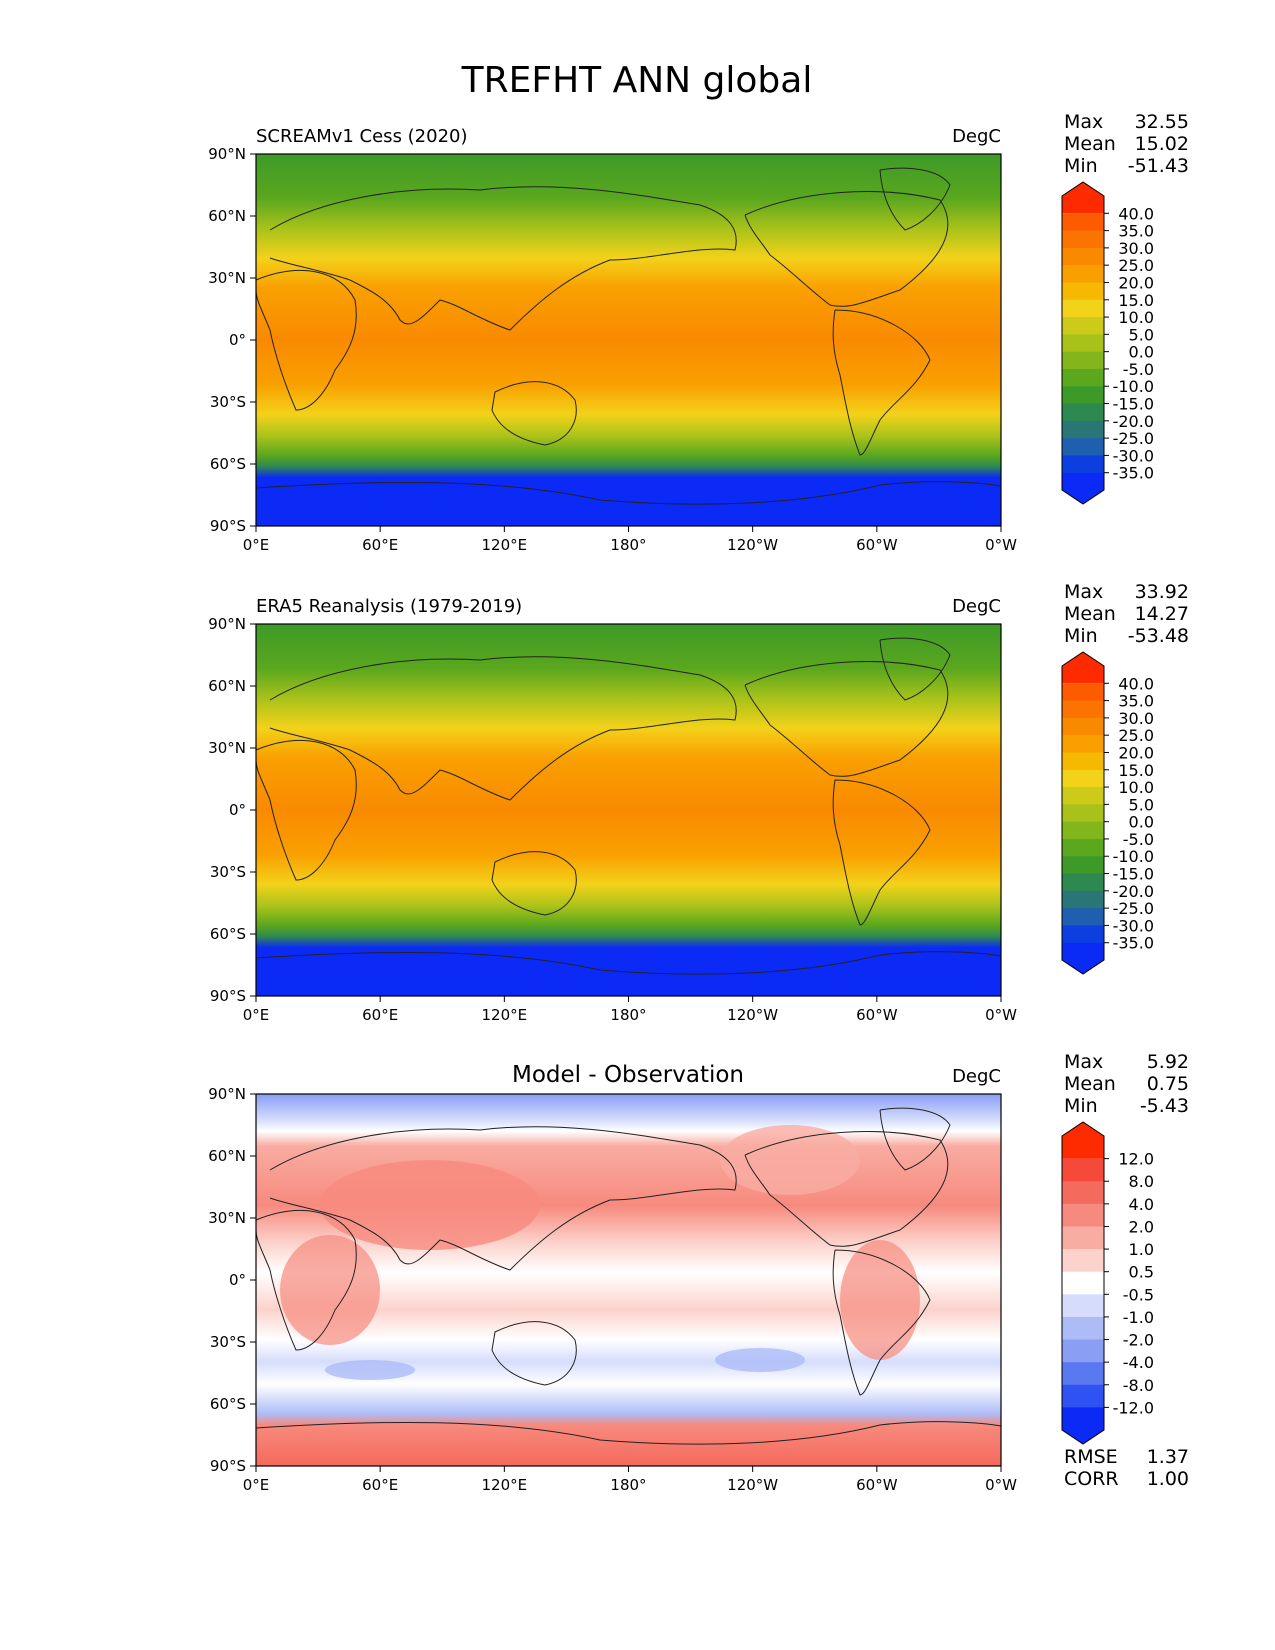 This screenshot has height=1650, width=1275. What do you see at coordinates (1083, 592) in the screenshot?
I see `stat-label: Max` at bounding box center [1083, 592].